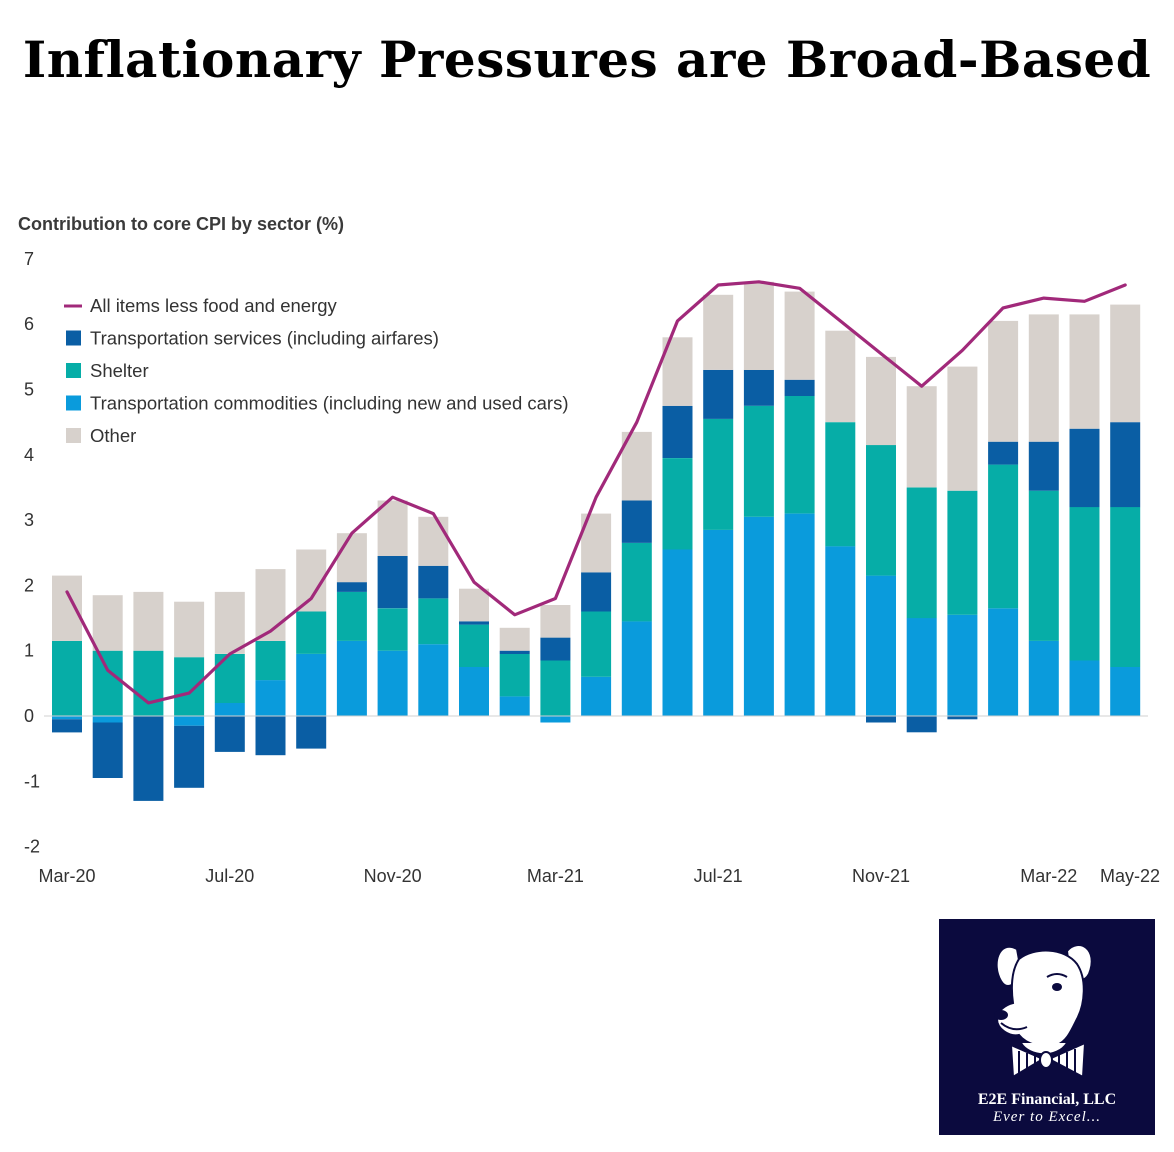 The image size is (1174, 1152). Describe the element at coordinates (29, 390) in the screenshot. I see `y-tick-label: 5` at that location.